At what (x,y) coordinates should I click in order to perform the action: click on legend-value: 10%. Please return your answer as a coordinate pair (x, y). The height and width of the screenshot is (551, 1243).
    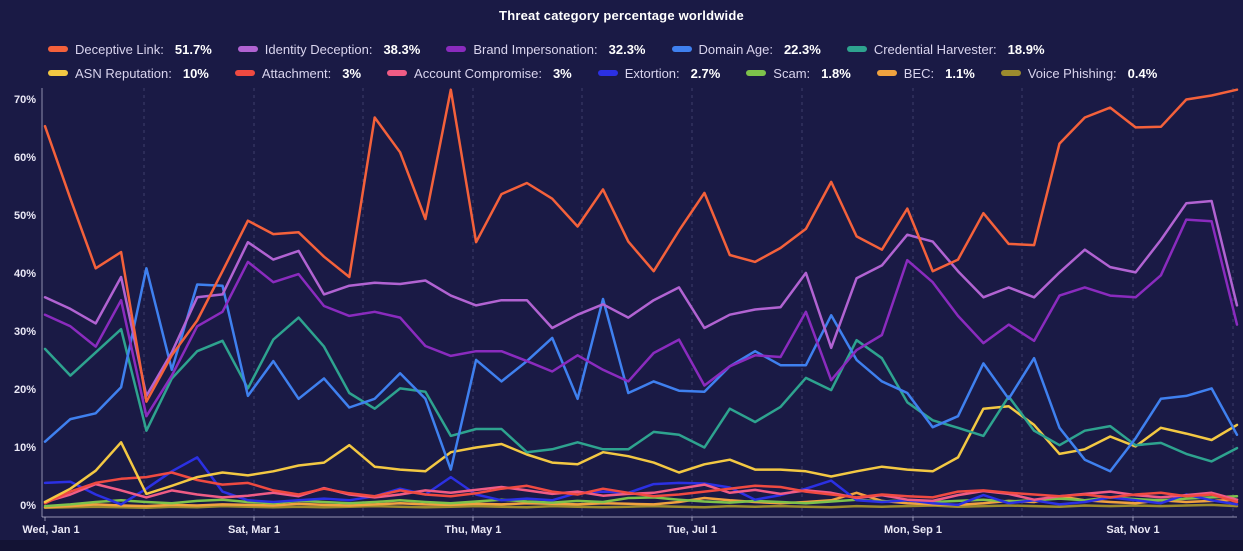
    Looking at the image, I should click on (195, 73).